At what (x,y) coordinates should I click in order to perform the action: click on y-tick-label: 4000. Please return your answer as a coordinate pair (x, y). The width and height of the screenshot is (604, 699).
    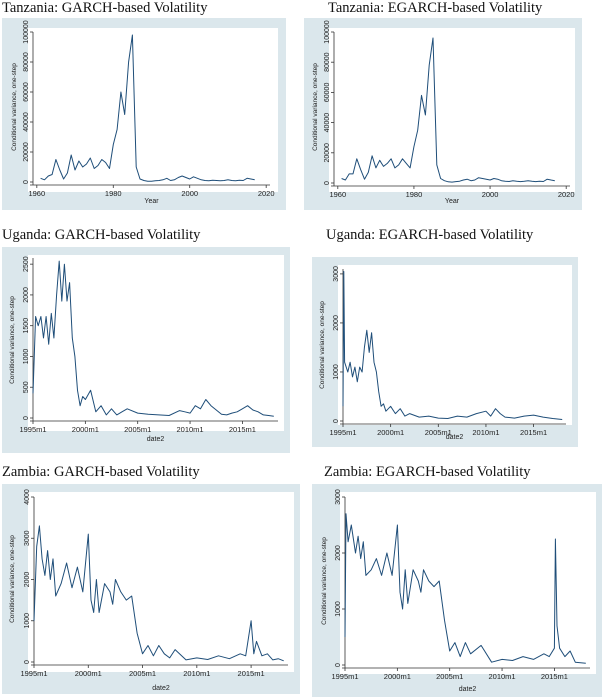
    Looking at the image, I should click on (27, 497).